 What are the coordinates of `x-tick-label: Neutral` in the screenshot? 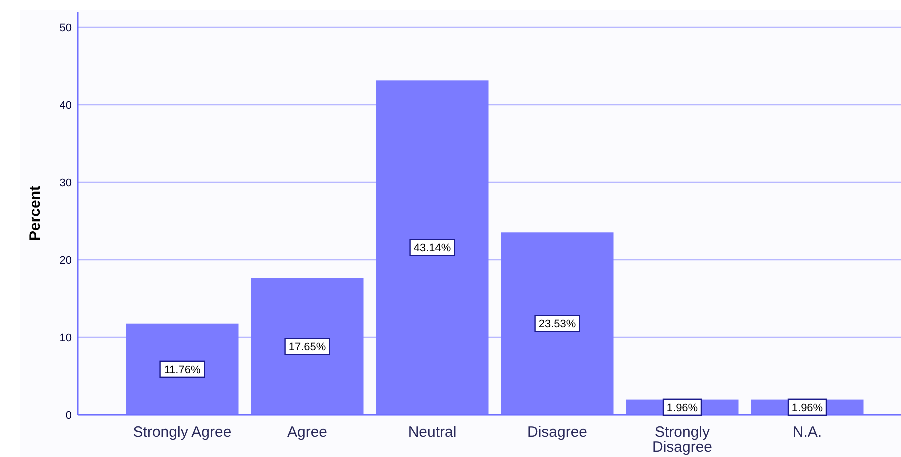 It's located at (432, 432).